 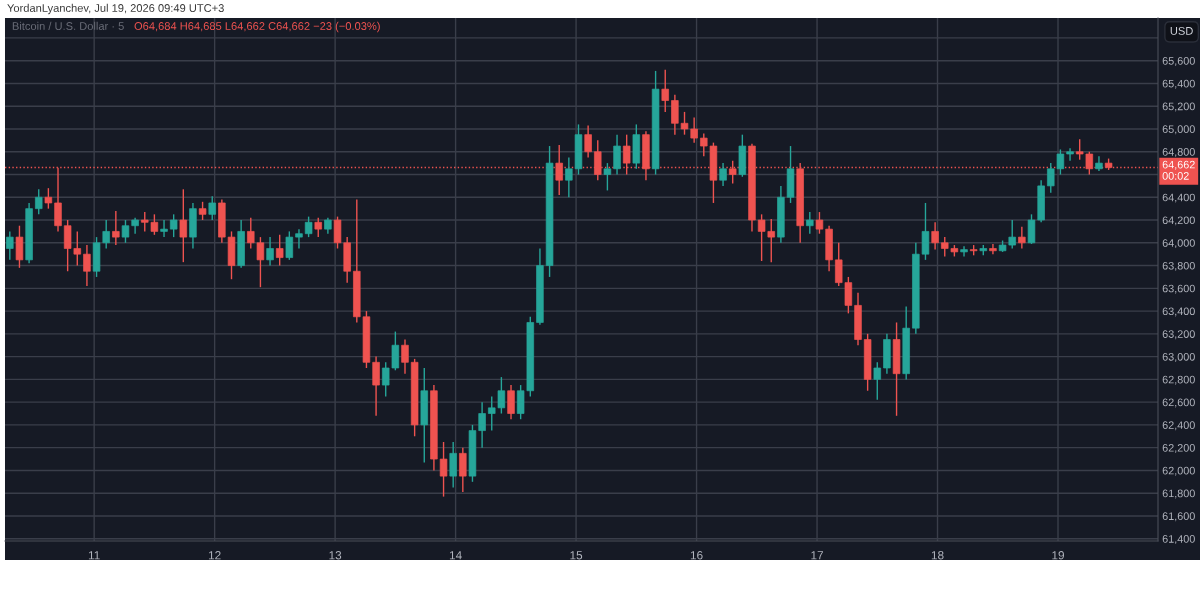 I want to click on y-tick-label: 65,000, so click(x=1178, y=130).